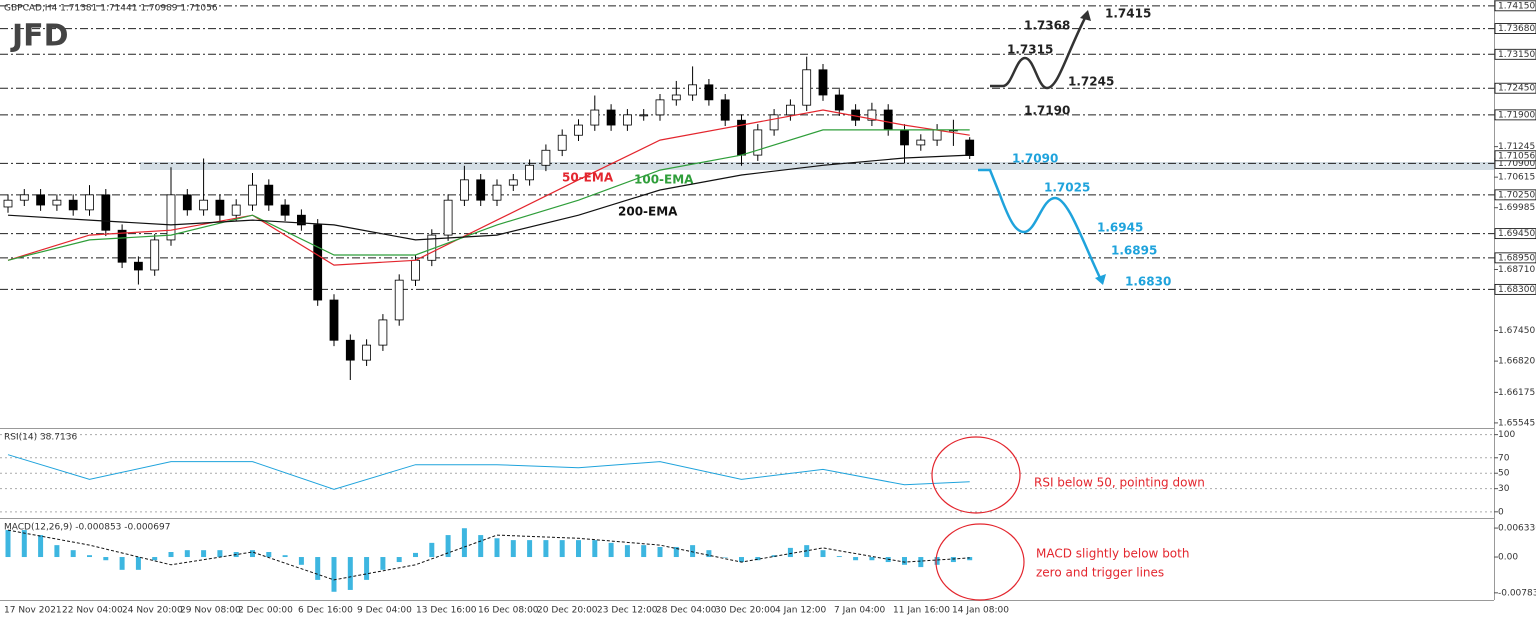 This screenshot has width=1536, height=620. I want to click on rsi-highlight, so click(976, 475).